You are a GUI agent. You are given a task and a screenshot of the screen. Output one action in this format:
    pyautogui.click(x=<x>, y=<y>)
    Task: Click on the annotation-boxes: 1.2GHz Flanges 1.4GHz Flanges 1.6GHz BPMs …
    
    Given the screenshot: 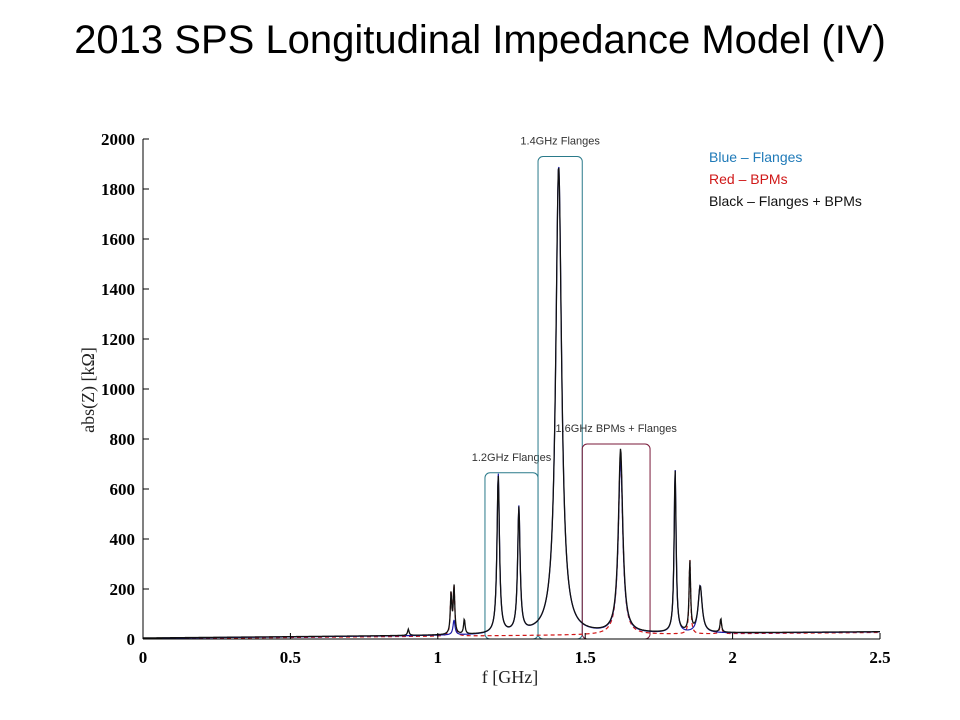 What is the action you would take?
    pyautogui.click(x=574, y=388)
    